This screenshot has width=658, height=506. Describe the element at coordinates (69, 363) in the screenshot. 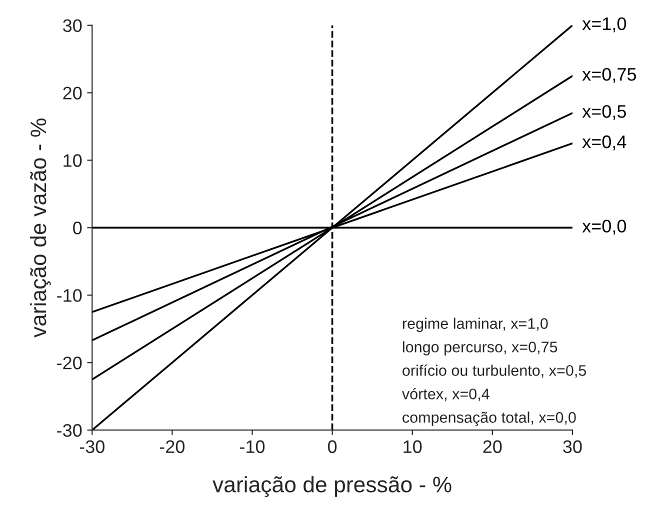

I see `y-tick-label: -20` at that location.